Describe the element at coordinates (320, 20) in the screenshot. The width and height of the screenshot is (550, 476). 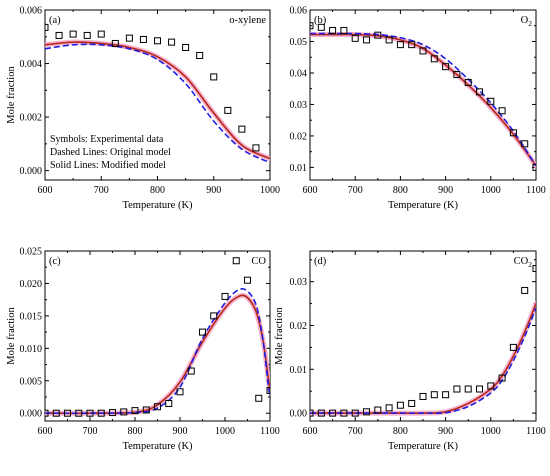
I see `panel-tag: (b)` at that location.